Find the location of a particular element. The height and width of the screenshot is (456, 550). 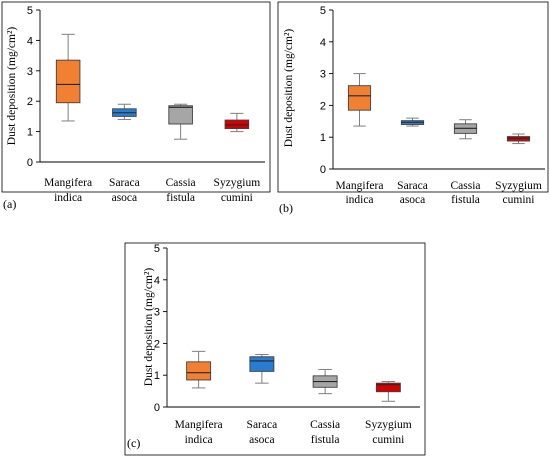

panel-label: (a) is located at coordinates (9, 204).